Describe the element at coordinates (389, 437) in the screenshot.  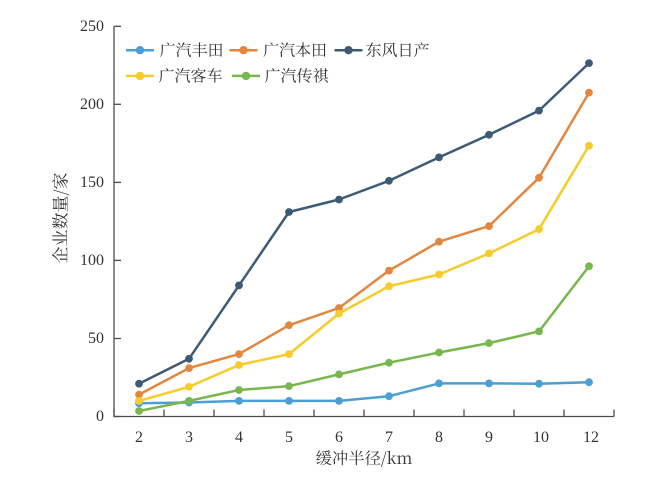
I see `svg-text: 7` at that location.